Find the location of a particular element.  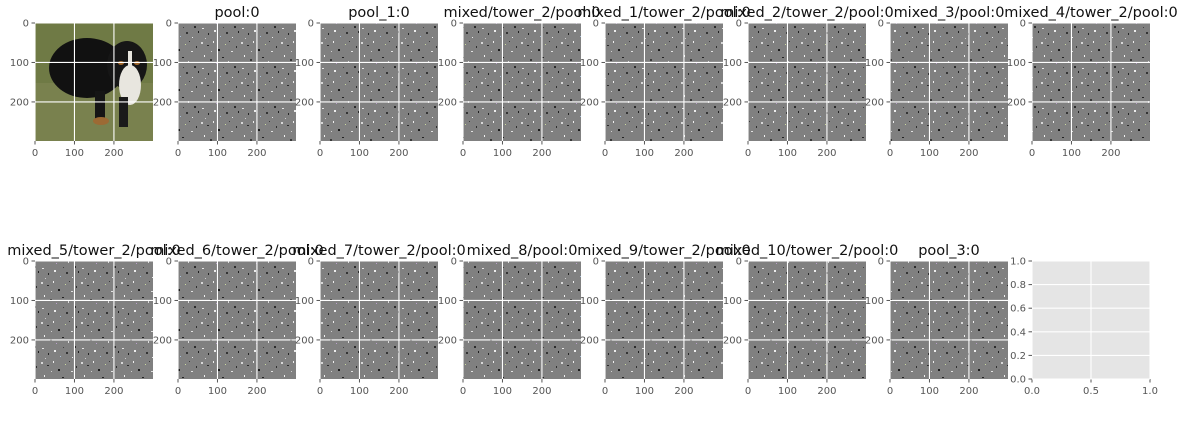

x-tick-label: 0.0 is located at coordinates (1032, 391).